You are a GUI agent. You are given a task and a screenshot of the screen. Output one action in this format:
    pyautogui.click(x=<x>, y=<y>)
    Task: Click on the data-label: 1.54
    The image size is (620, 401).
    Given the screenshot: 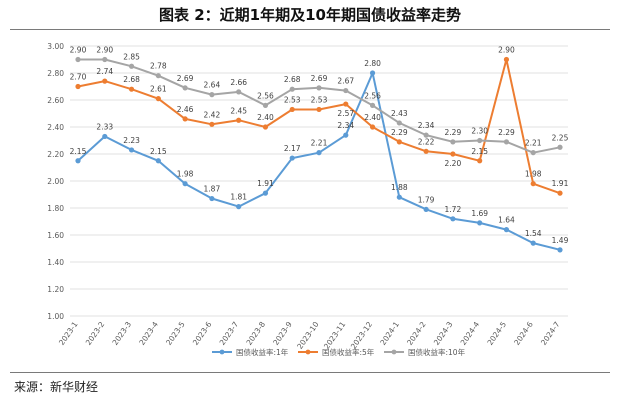 What is the action you would take?
    pyautogui.click(x=533, y=233)
    